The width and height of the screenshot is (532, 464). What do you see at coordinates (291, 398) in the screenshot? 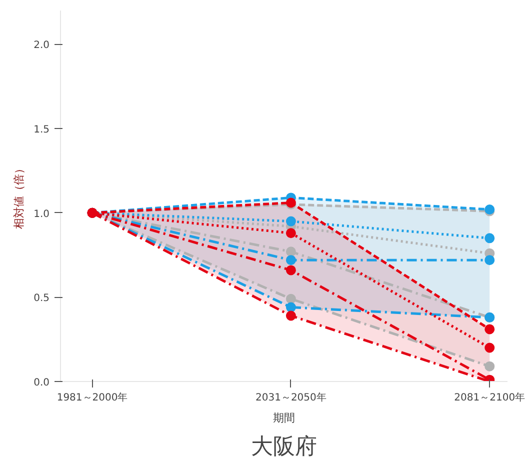
I see `x-tick-label: 2031～2050年` at bounding box center [291, 398].